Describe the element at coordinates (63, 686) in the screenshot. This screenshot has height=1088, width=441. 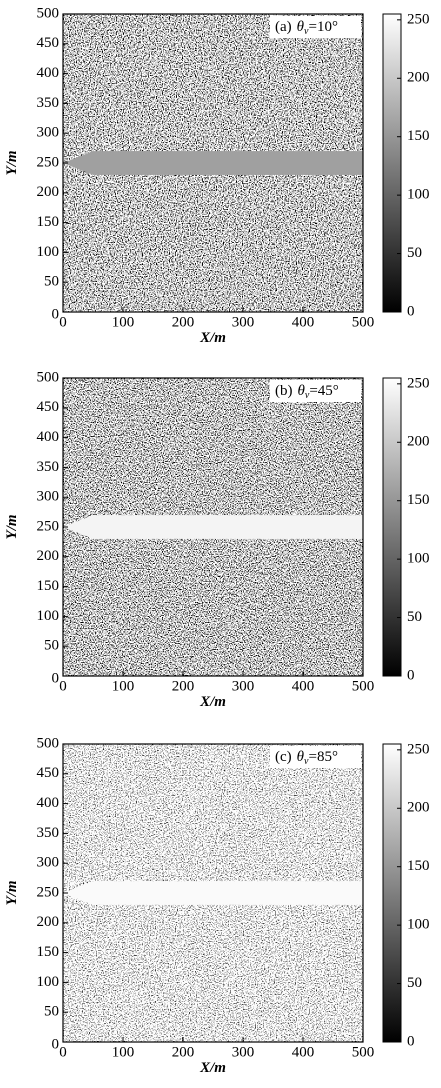
I see `x-tick-label: 0` at that location.